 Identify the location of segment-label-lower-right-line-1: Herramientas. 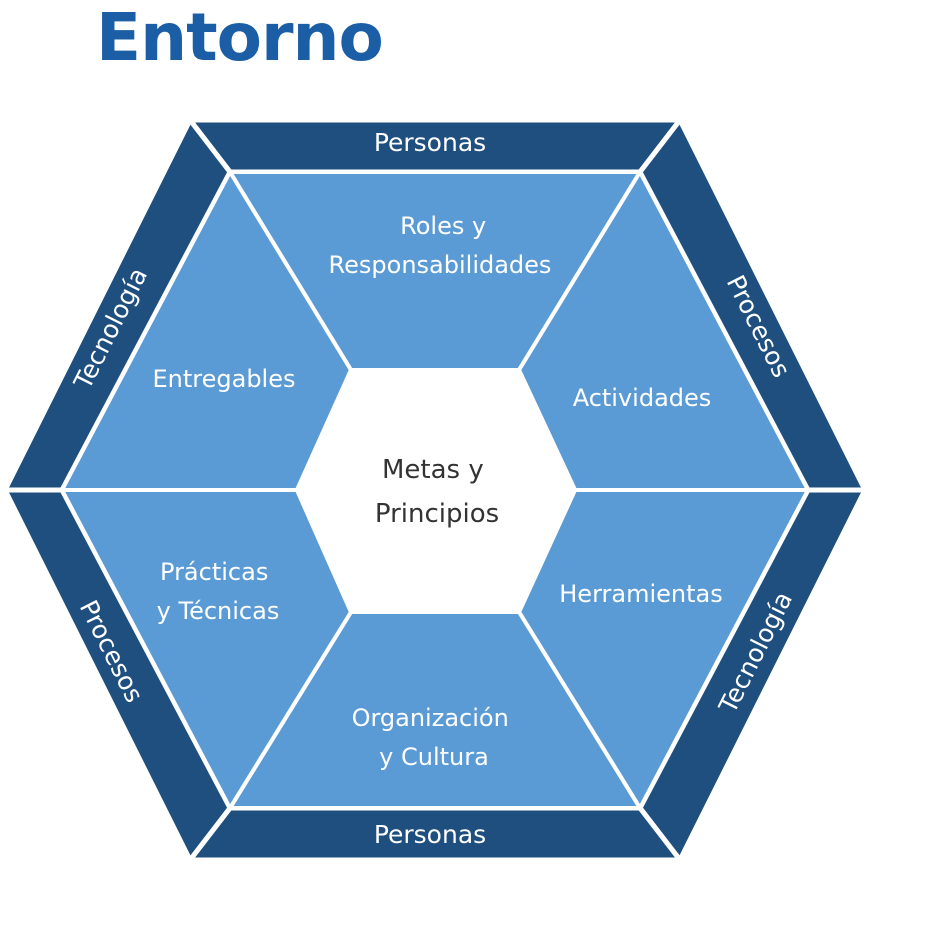
(640, 594).